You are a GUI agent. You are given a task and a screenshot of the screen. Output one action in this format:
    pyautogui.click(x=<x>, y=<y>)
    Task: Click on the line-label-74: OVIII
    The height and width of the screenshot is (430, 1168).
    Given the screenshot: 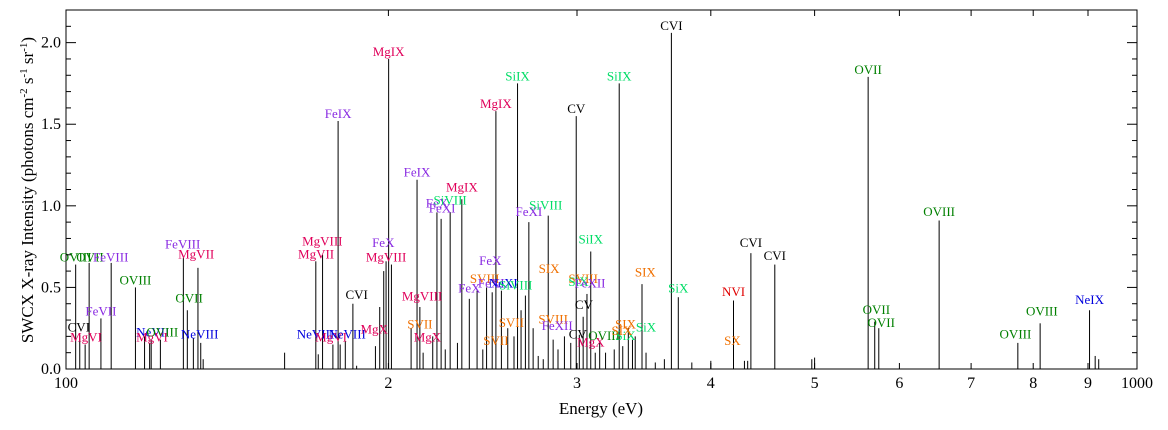 What is the action you would take?
    pyautogui.click(x=1042, y=310)
    